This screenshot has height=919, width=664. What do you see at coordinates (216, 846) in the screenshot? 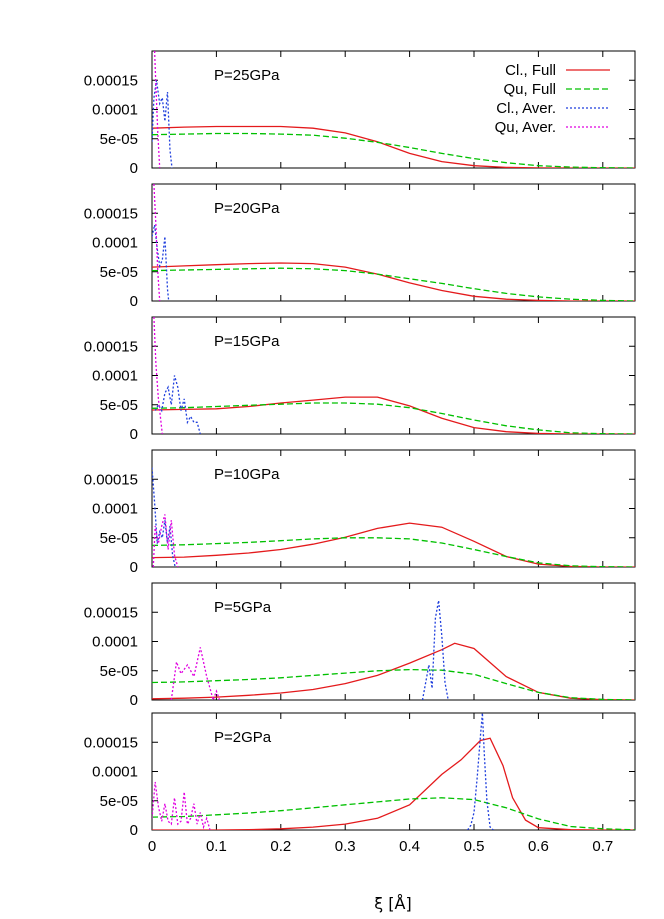
I see `x-tick-label: 0.1` at bounding box center [216, 846].